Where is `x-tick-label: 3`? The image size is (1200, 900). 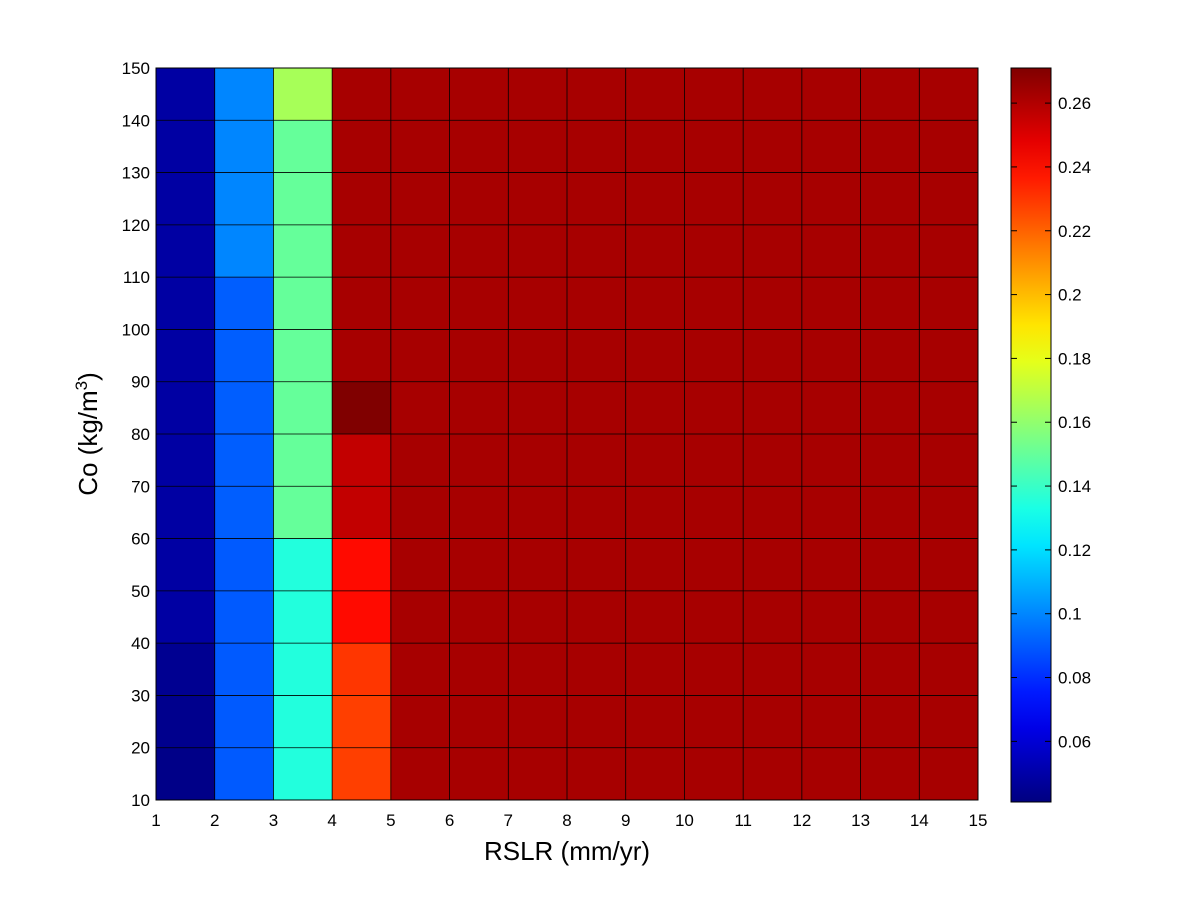
x-tick-label: 3 is located at coordinates (273, 820).